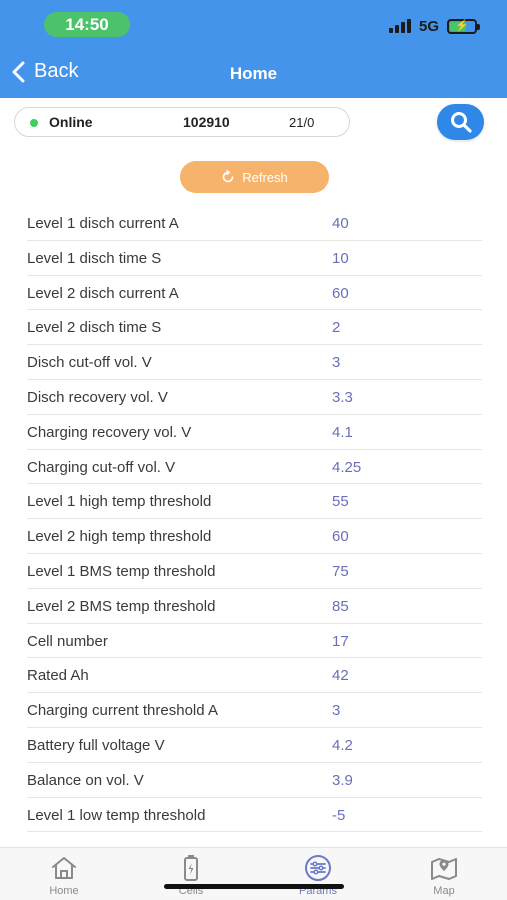 This screenshot has height=900, width=507. What do you see at coordinates (191, 868) in the screenshot?
I see `battery-cell-icon` at bounding box center [191, 868].